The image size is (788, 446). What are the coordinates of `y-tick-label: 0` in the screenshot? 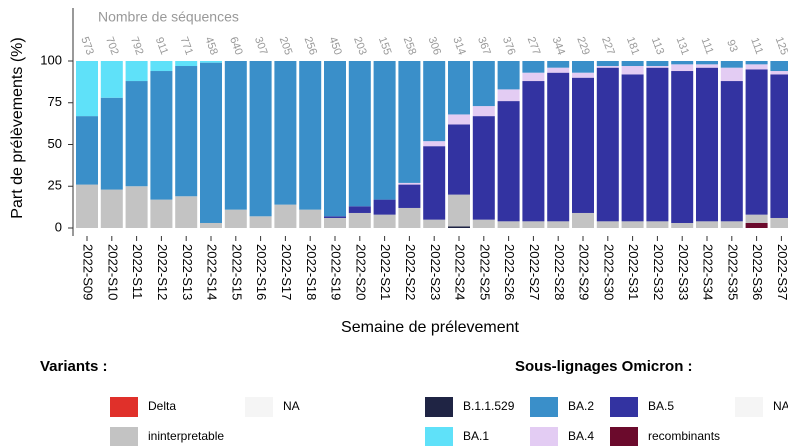 It's located at (58, 226).